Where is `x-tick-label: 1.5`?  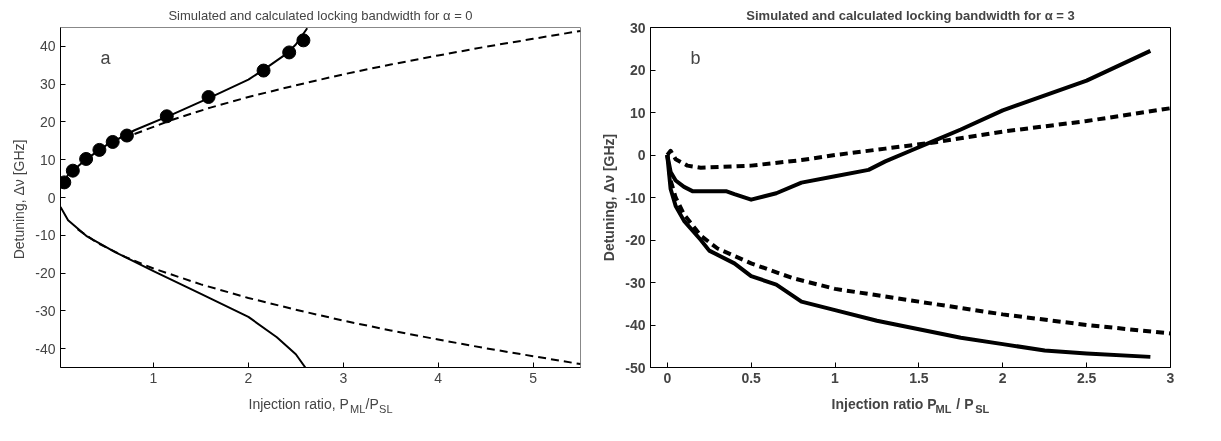 x-tick-label: 1.5 is located at coordinates (919, 377).